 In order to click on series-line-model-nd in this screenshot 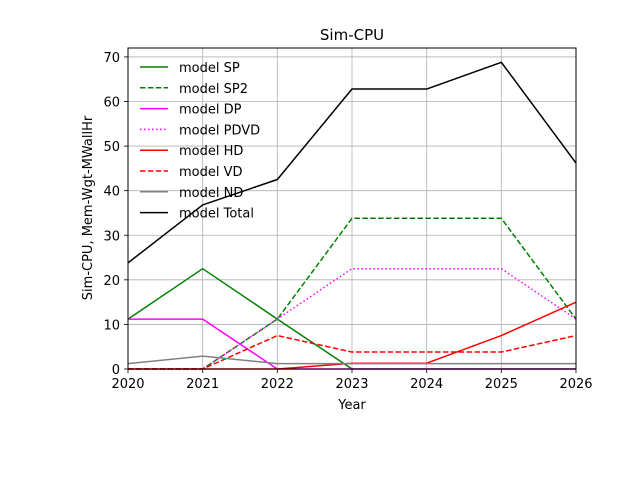, I will do `click(351, 360)`.